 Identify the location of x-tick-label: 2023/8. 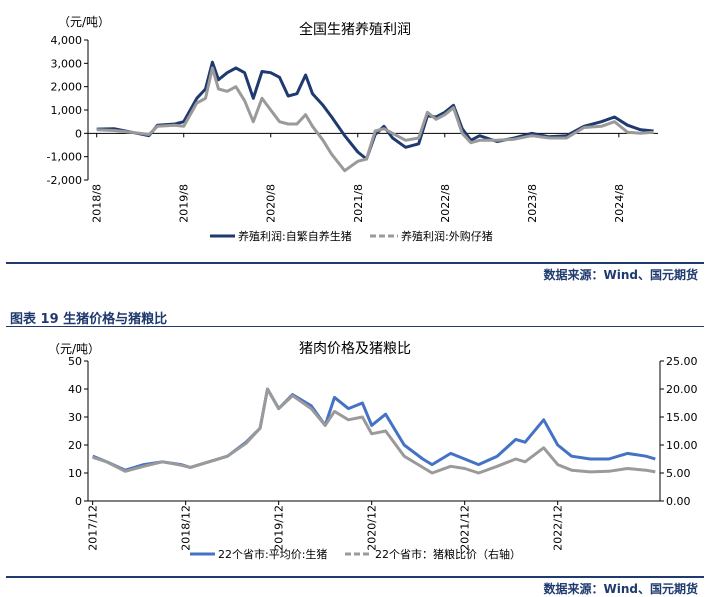
(532, 203).